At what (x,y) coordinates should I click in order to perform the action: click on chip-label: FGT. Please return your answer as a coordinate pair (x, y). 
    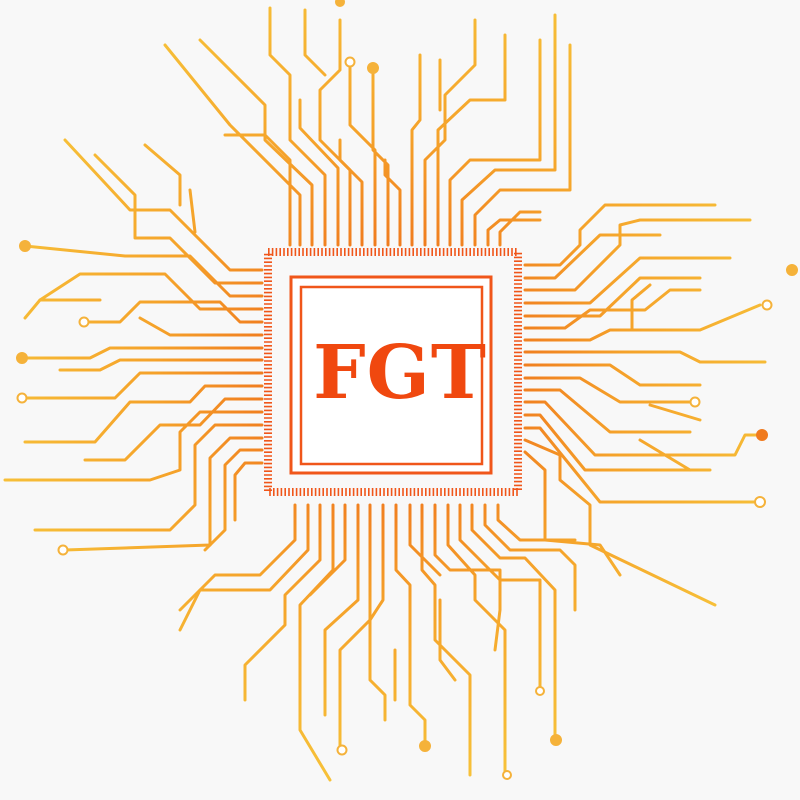
    Looking at the image, I should click on (400, 373).